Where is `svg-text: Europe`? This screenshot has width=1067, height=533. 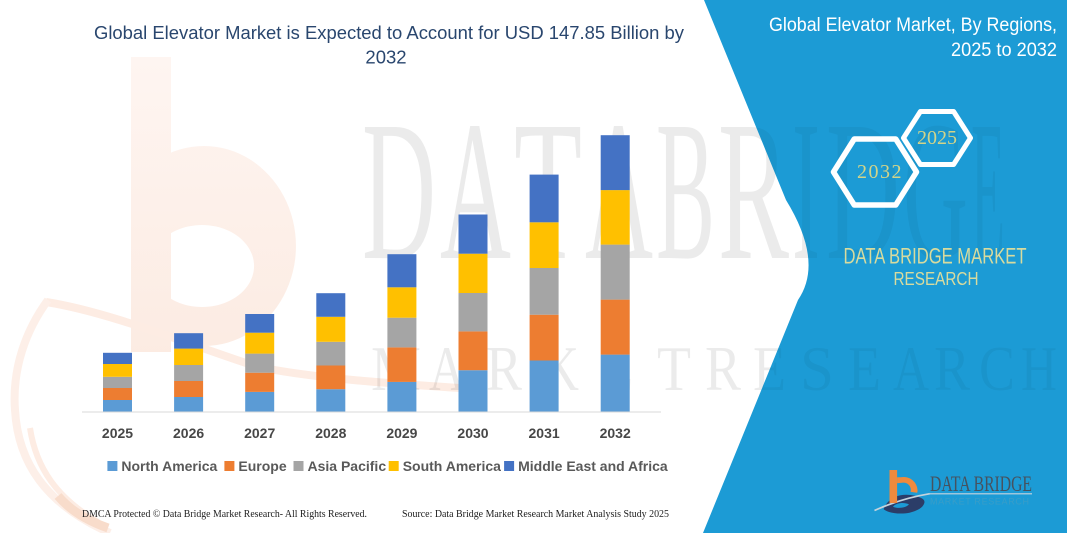 svg-text: Europe is located at coordinates (262, 466).